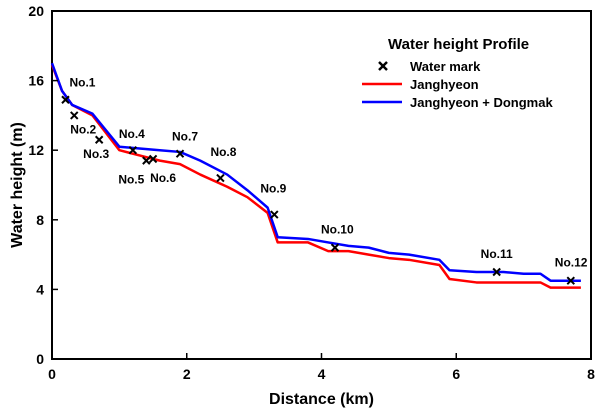  Describe the element at coordinates (132, 134) in the screenshot. I see `water-mark-label: No.4` at that location.